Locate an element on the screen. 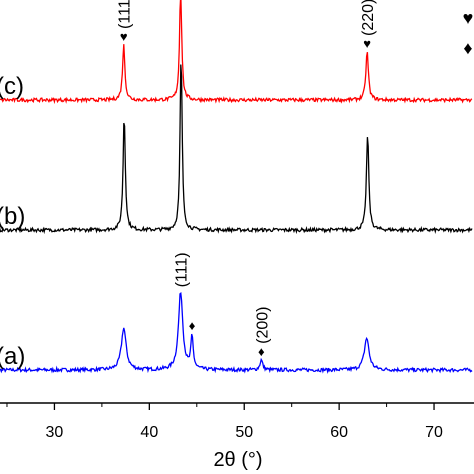 This screenshot has height=474, width=474. peak-marker-2: ♥ is located at coordinates (367, 43).